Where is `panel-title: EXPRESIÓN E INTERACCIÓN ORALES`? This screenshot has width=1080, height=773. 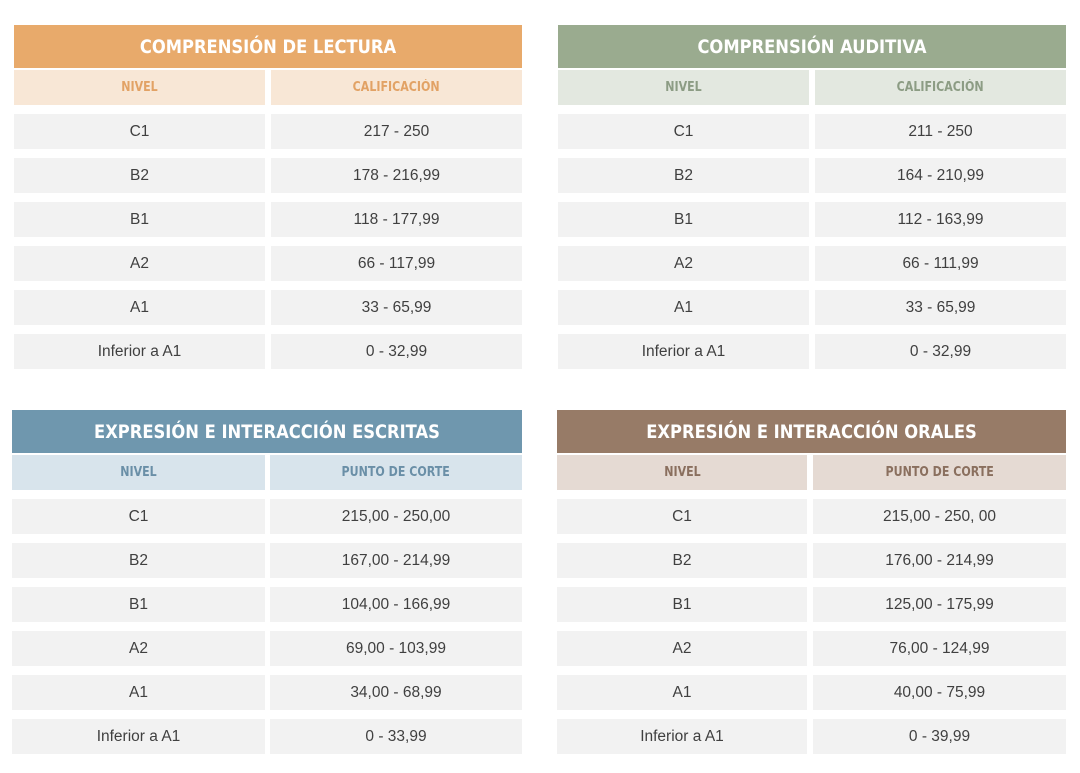 panel-title: EXPRESIÓN E INTERACCIÓN ORALES is located at coordinates (811, 432).